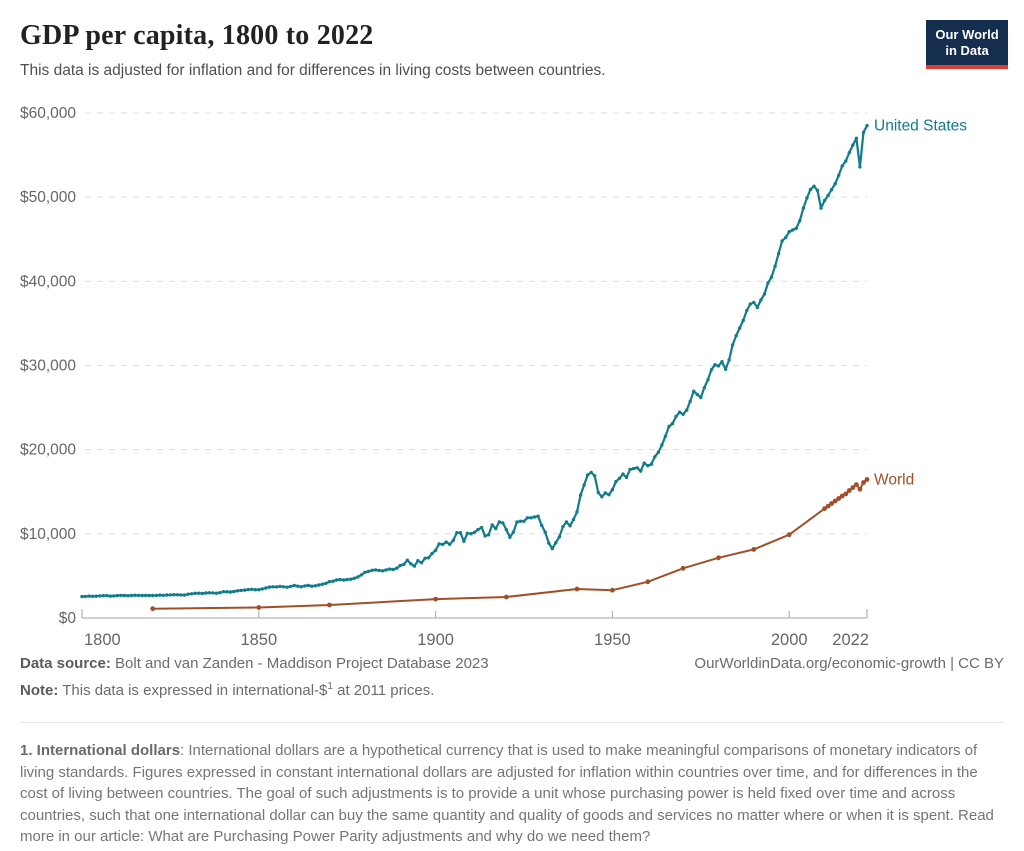 Image resolution: width=1024 pixels, height=851 pixels. Describe the element at coordinates (512, 722) in the screenshot. I see `footnote-divider` at that location.